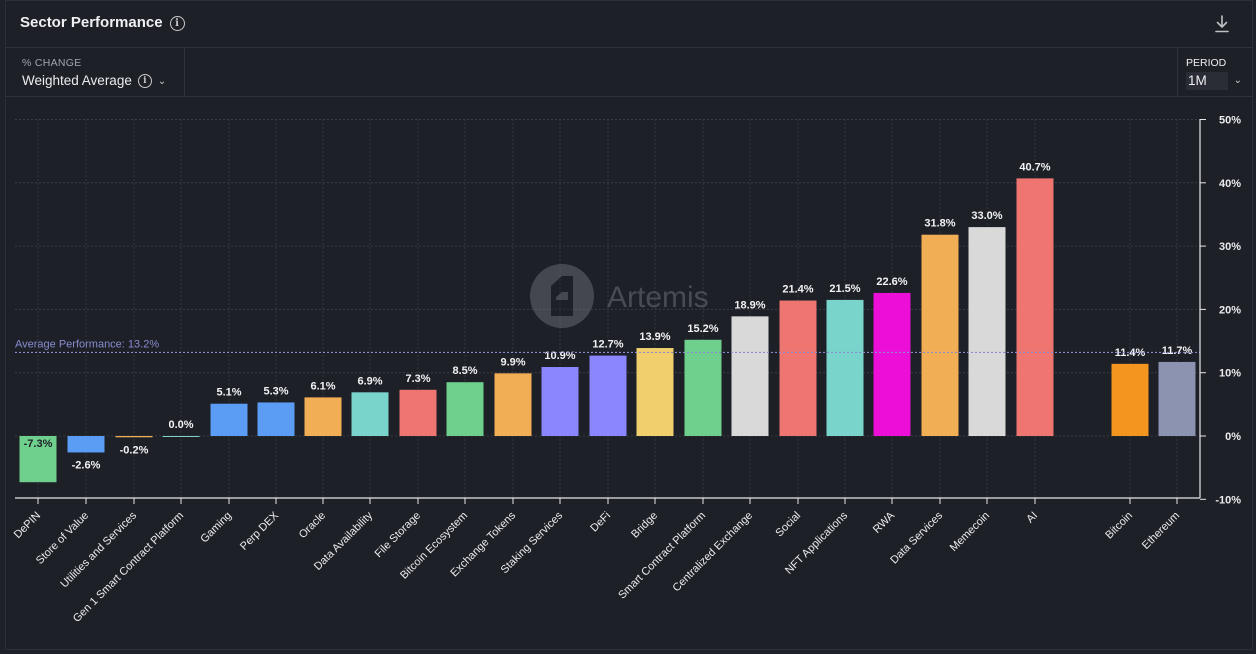 This screenshot has height=654, width=1256. Describe the element at coordinates (77, 80) in the screenshot. I see `metric-value: Weighted Average` at that location.